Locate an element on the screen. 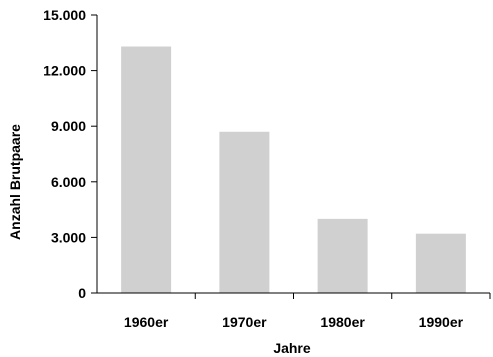 The image size is (493, 357). y-tick-label: 3.000 is located at coordinates (68, 237).